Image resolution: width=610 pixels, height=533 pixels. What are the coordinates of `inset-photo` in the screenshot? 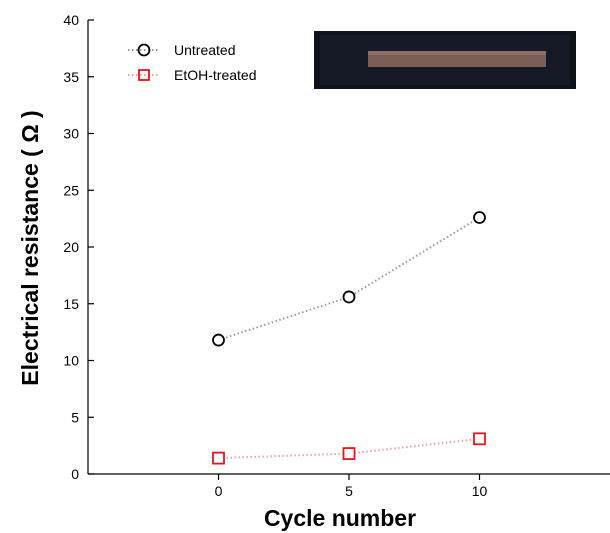 It's located at (445, 60).